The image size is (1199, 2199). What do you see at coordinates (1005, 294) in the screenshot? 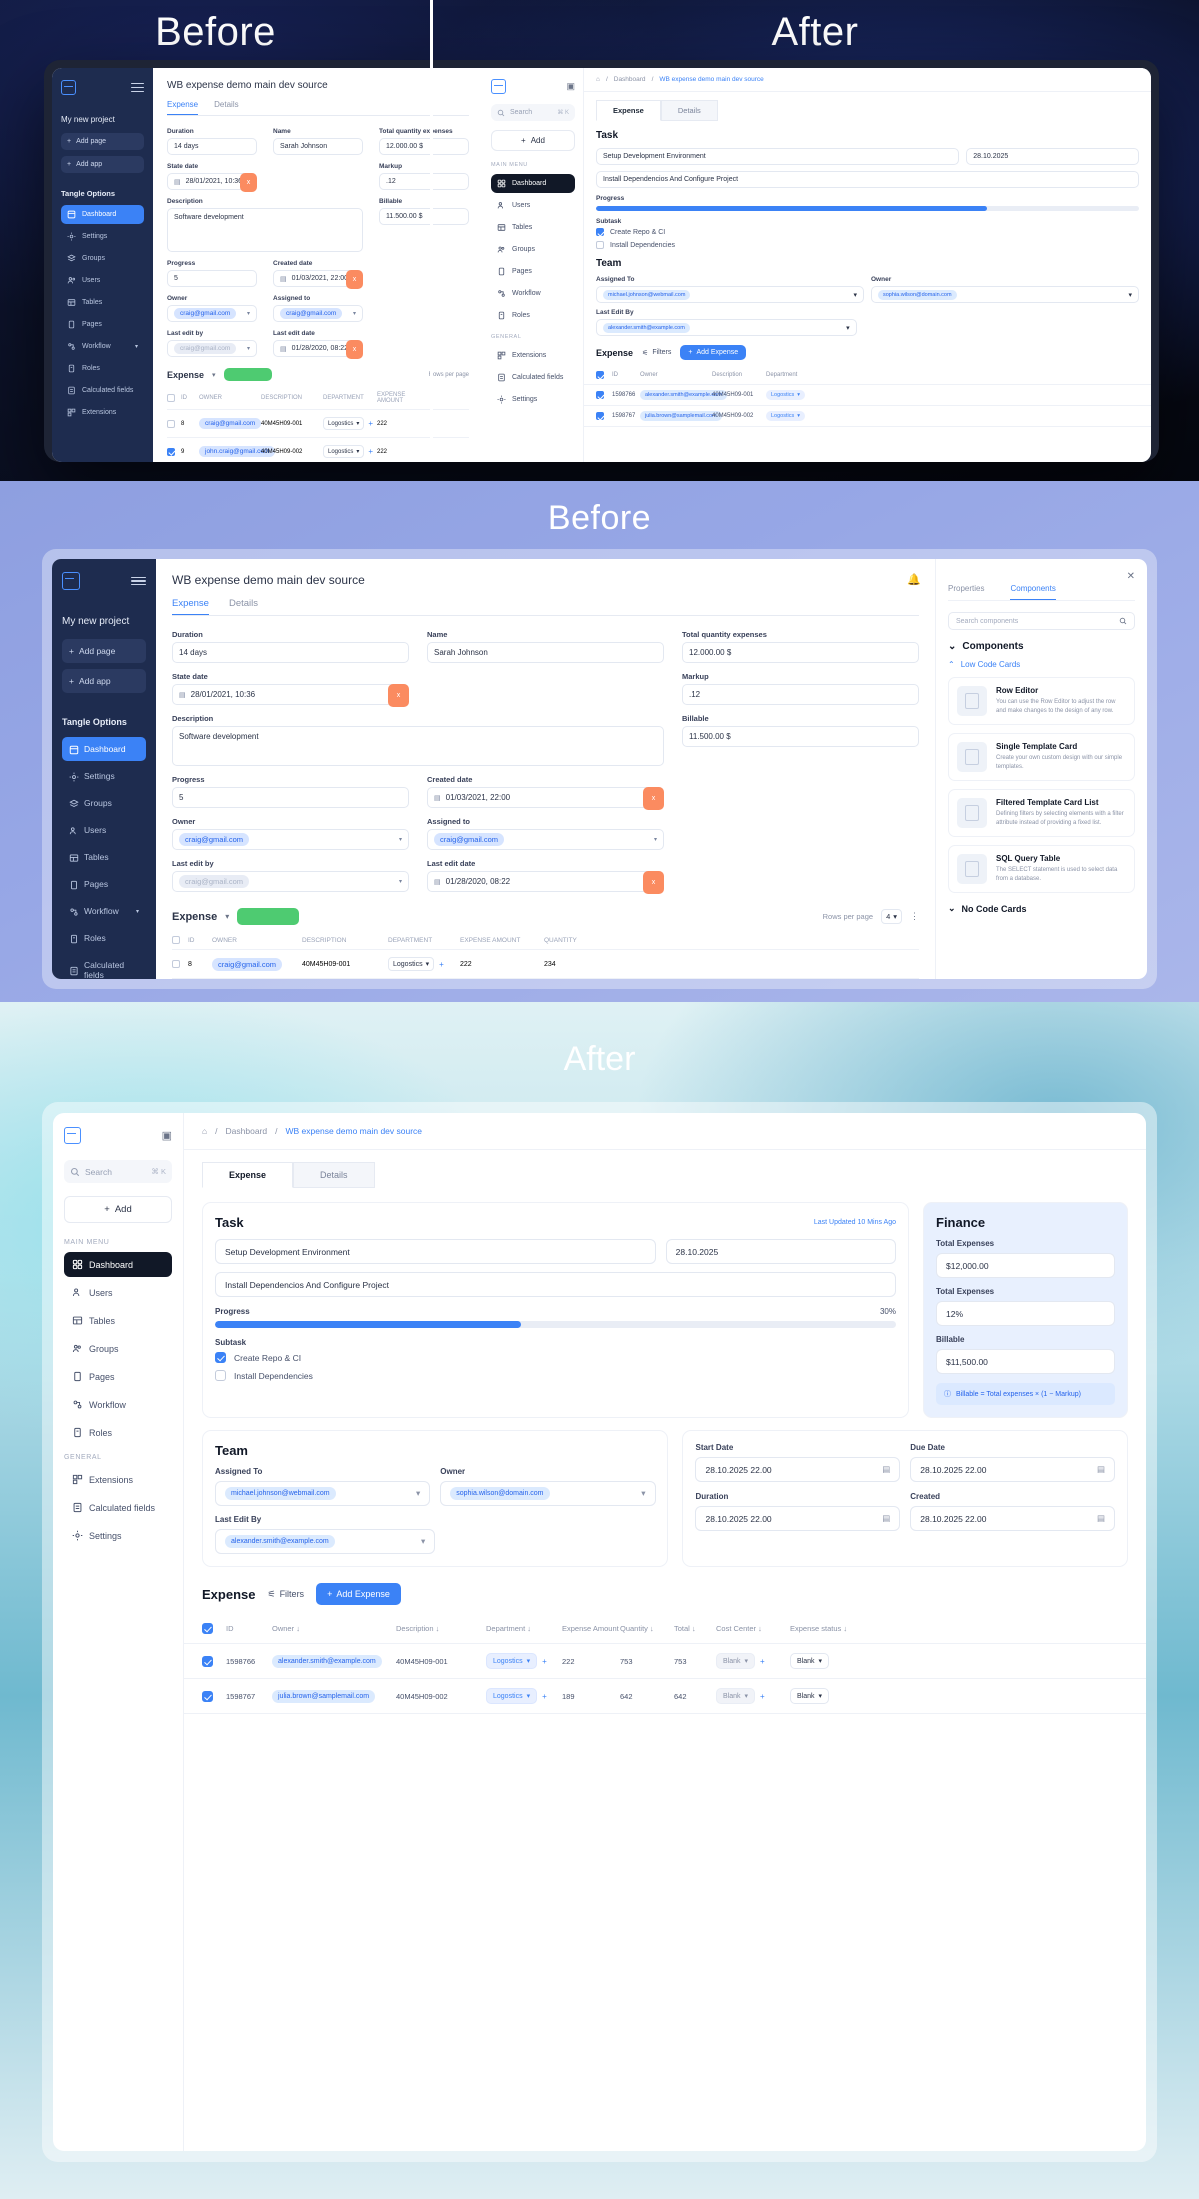
I see `owner-select: sophia.wilson@domain.com ▾` at bounding box center [1005, 294].